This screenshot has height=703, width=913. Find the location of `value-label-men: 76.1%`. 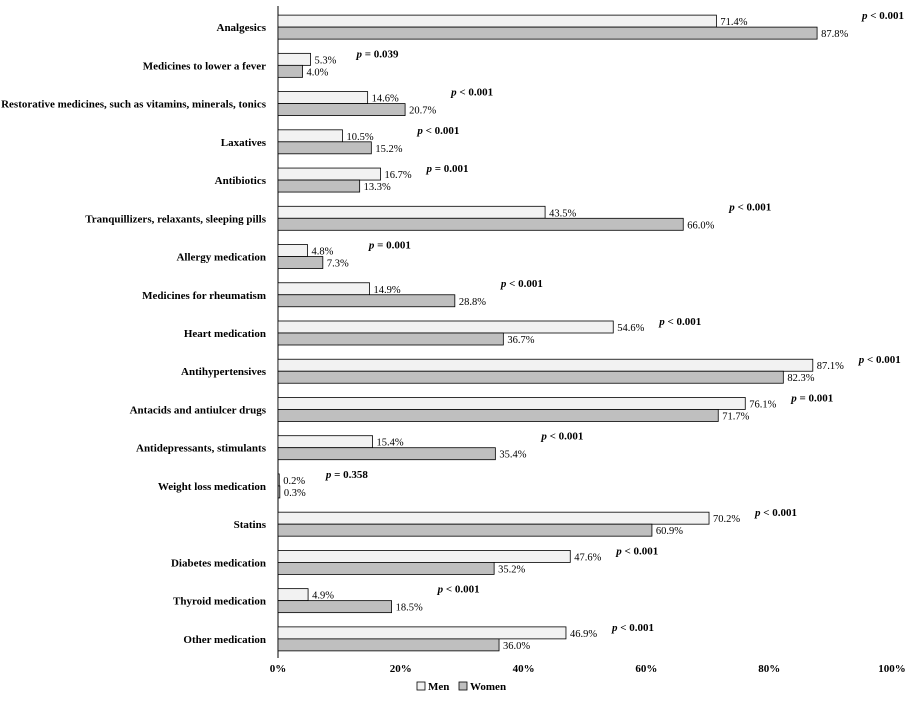

value-label-men: 76.1% is located at coordinates (762, 404).